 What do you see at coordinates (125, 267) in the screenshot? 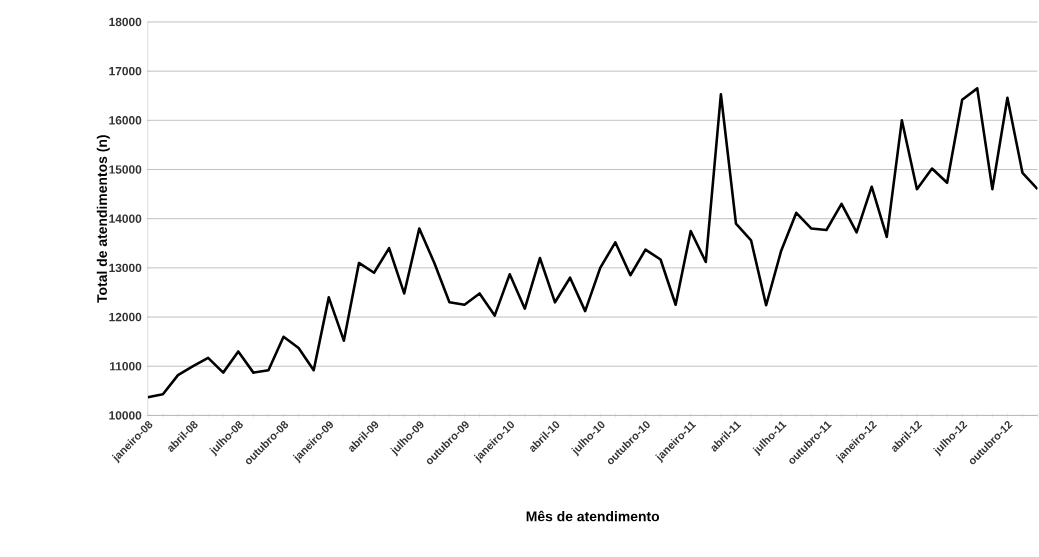
I see `y-tick-label: 13000` at bounding box center [125, 267].